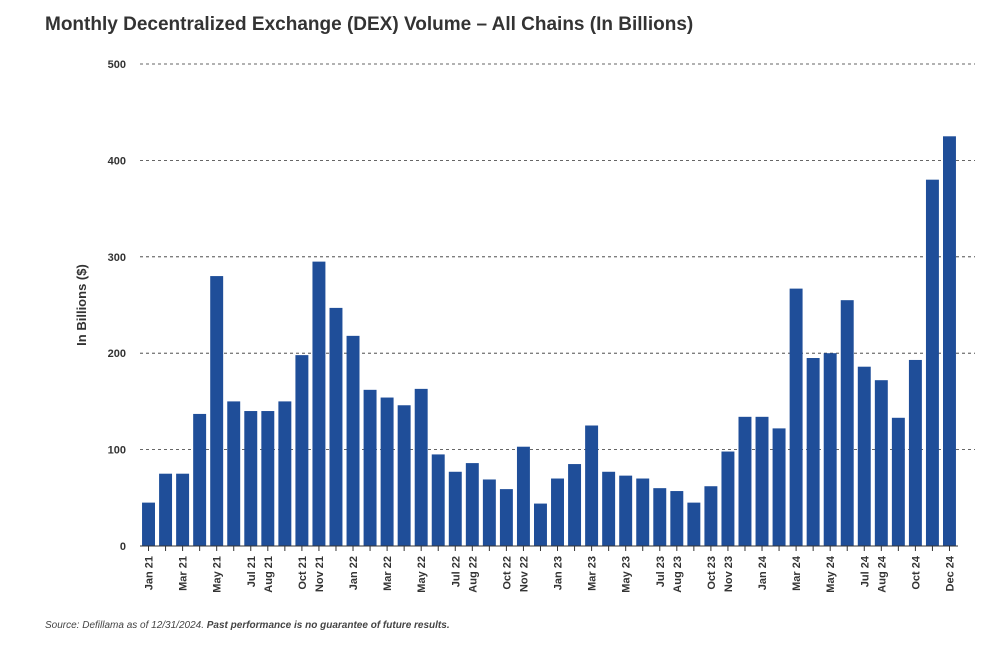  I want to click on y-axis-ticks: 0 100 200 300 400 500, so click(117, 306).